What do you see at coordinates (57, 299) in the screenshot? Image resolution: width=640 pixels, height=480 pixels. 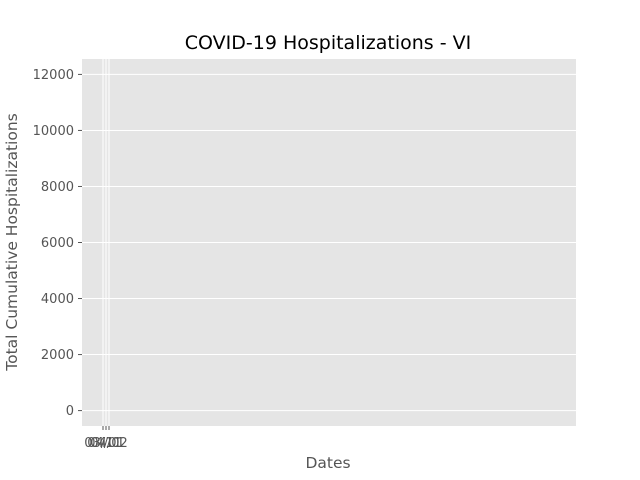 I see `y-tick-label: 4000` at bounding box center [57, 299].